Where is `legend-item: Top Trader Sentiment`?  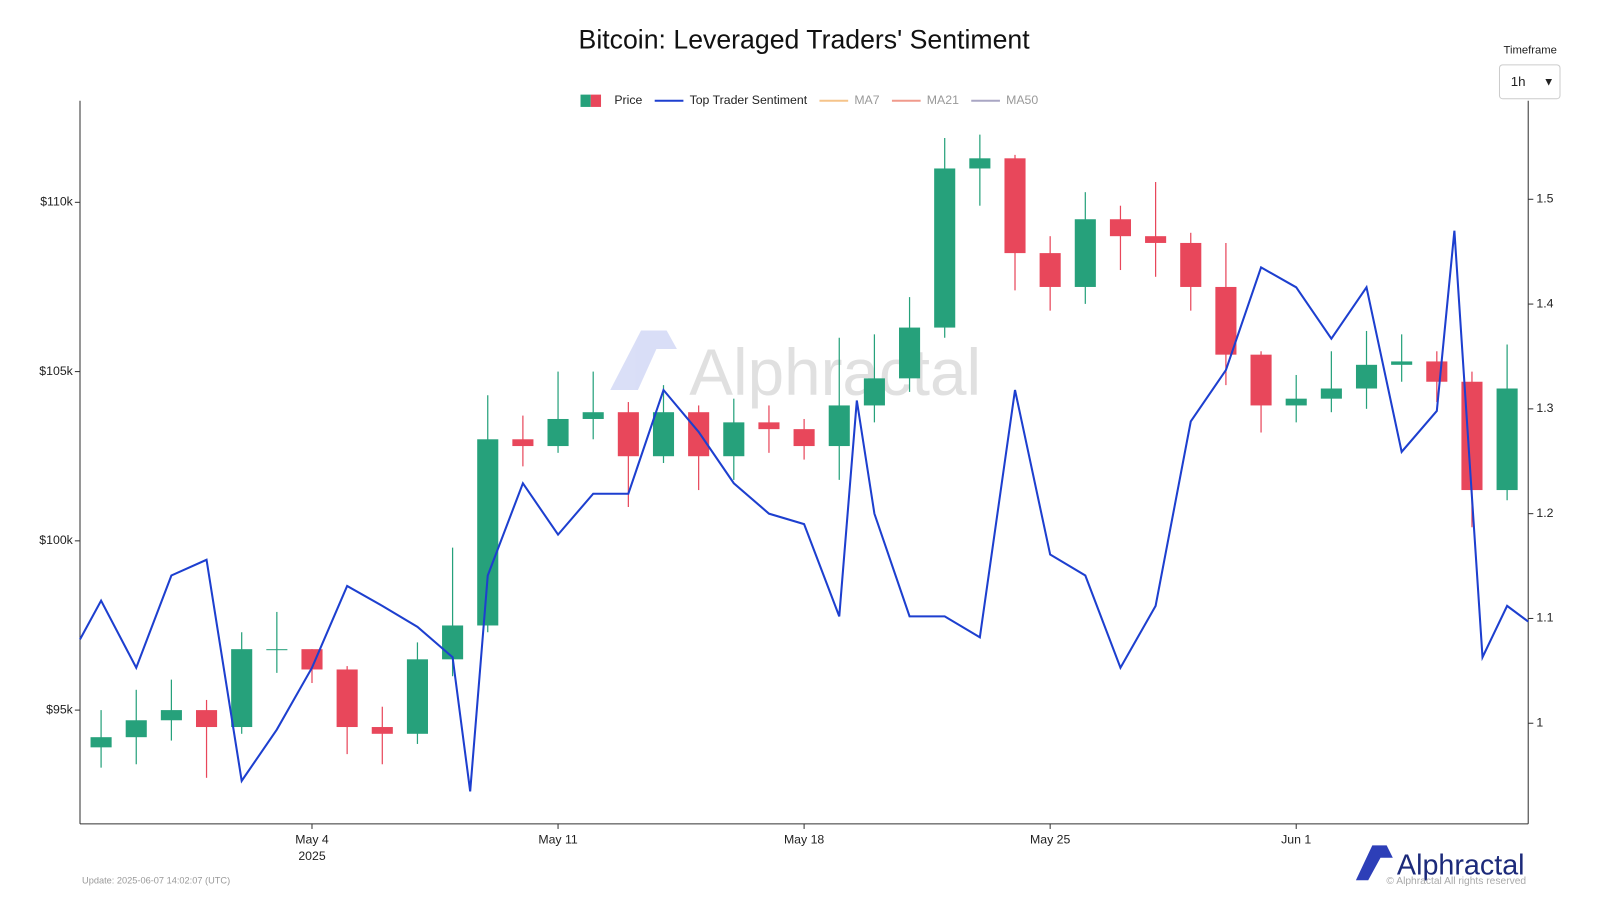
legend-item: Top Trader Sentiment is located at coordinates (731, 100).